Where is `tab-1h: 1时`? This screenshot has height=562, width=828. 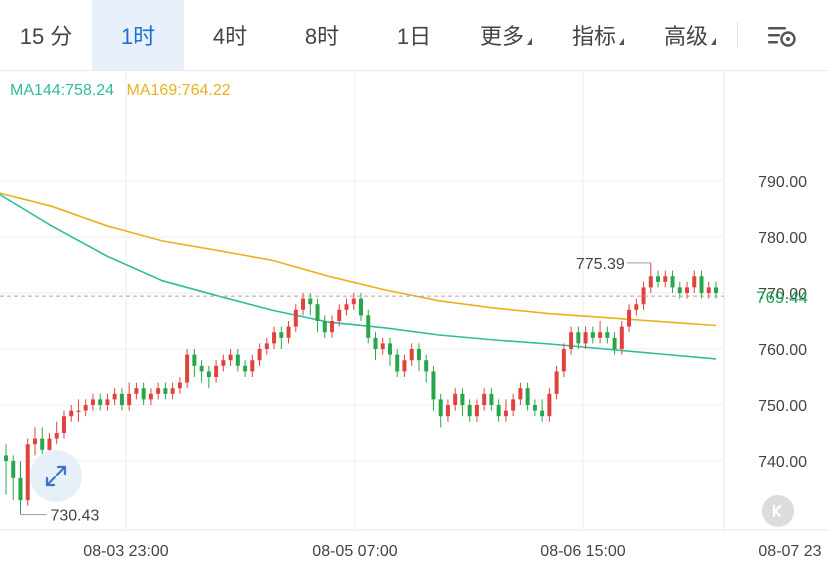
tab-1h: 1时 is located at coordinates (138, 35).